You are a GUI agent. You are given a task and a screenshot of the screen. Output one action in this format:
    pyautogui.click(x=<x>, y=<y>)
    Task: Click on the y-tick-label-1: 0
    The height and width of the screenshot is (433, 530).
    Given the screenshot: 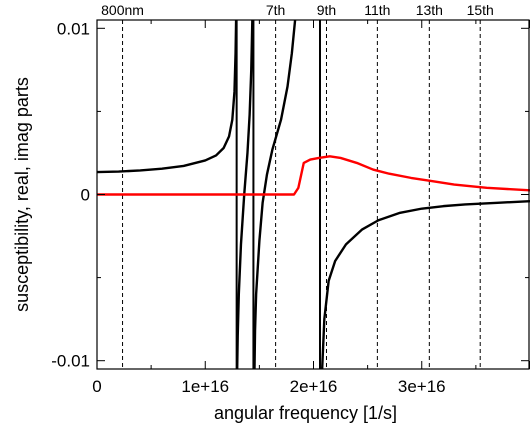 What is the action you would take?
    pyautogui.click(x=85, y=195)
    